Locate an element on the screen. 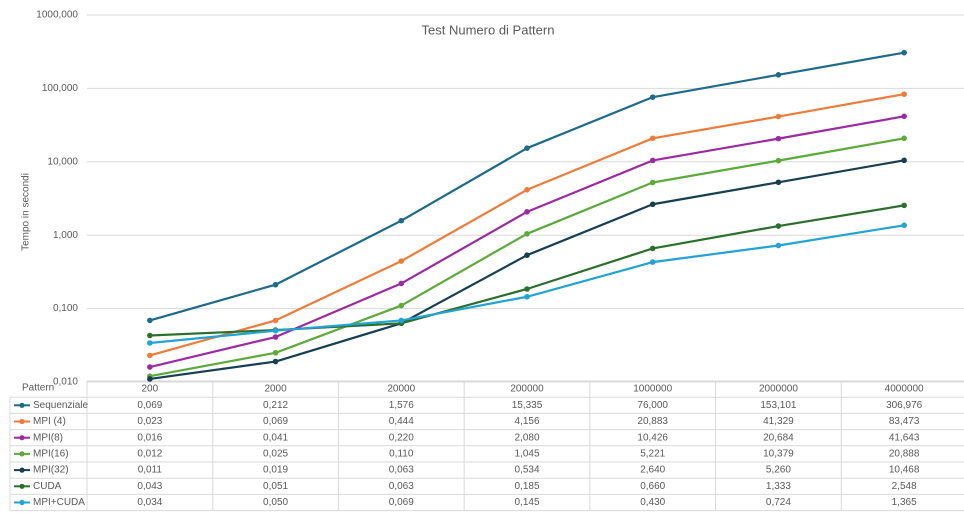 This screenshot has width=964, height=513. table-cell: 83,473 is located at coordinates (904, 421).